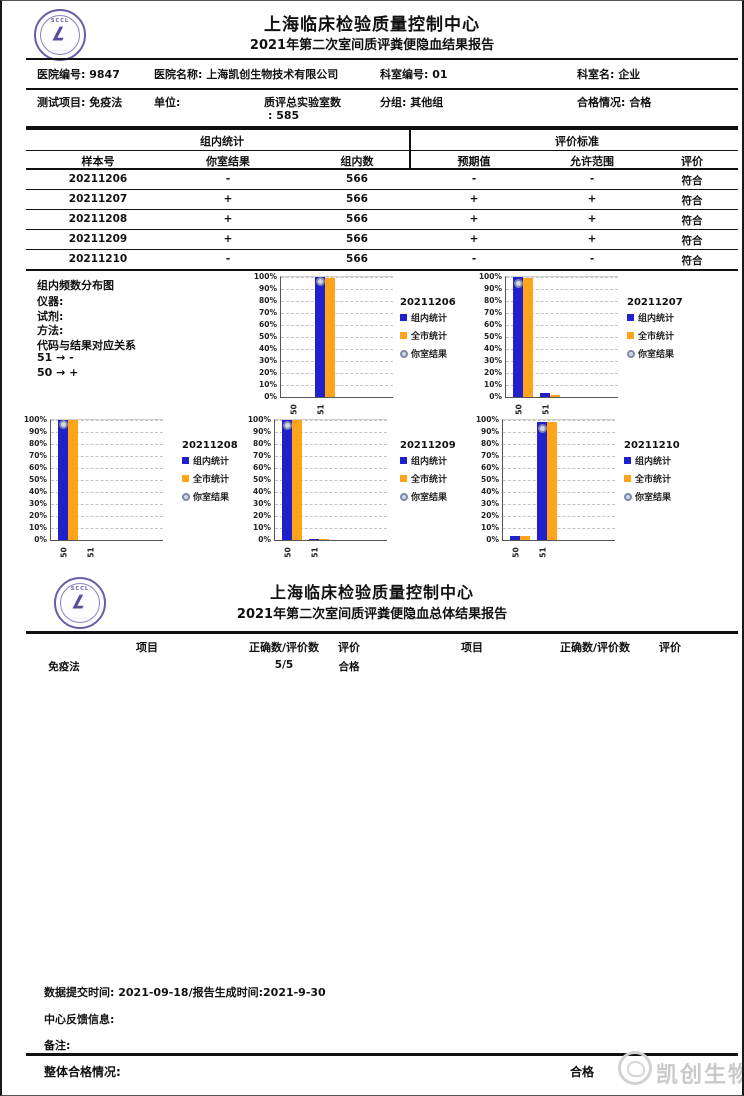  I want to click on legend-title: 20211208, so click(210, 445).